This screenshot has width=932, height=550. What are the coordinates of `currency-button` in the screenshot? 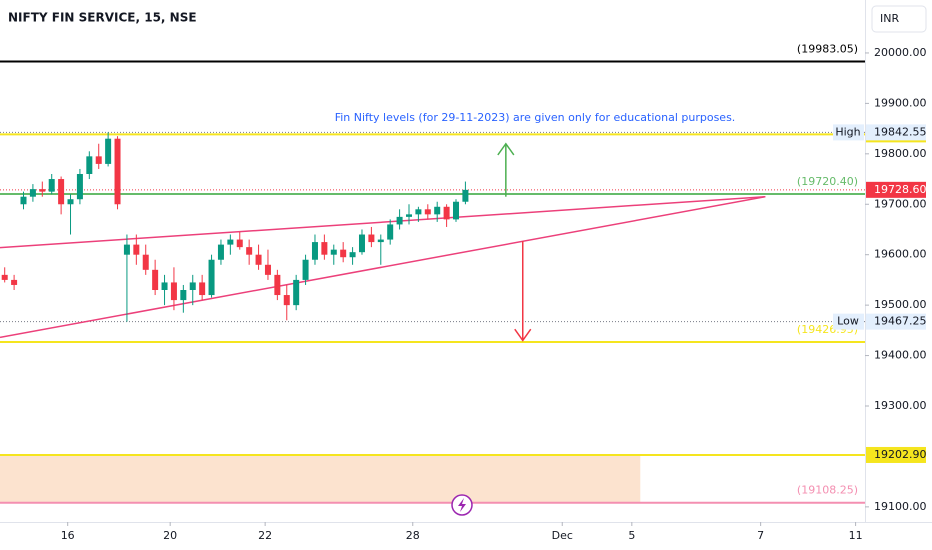 It's located at (899, 19).